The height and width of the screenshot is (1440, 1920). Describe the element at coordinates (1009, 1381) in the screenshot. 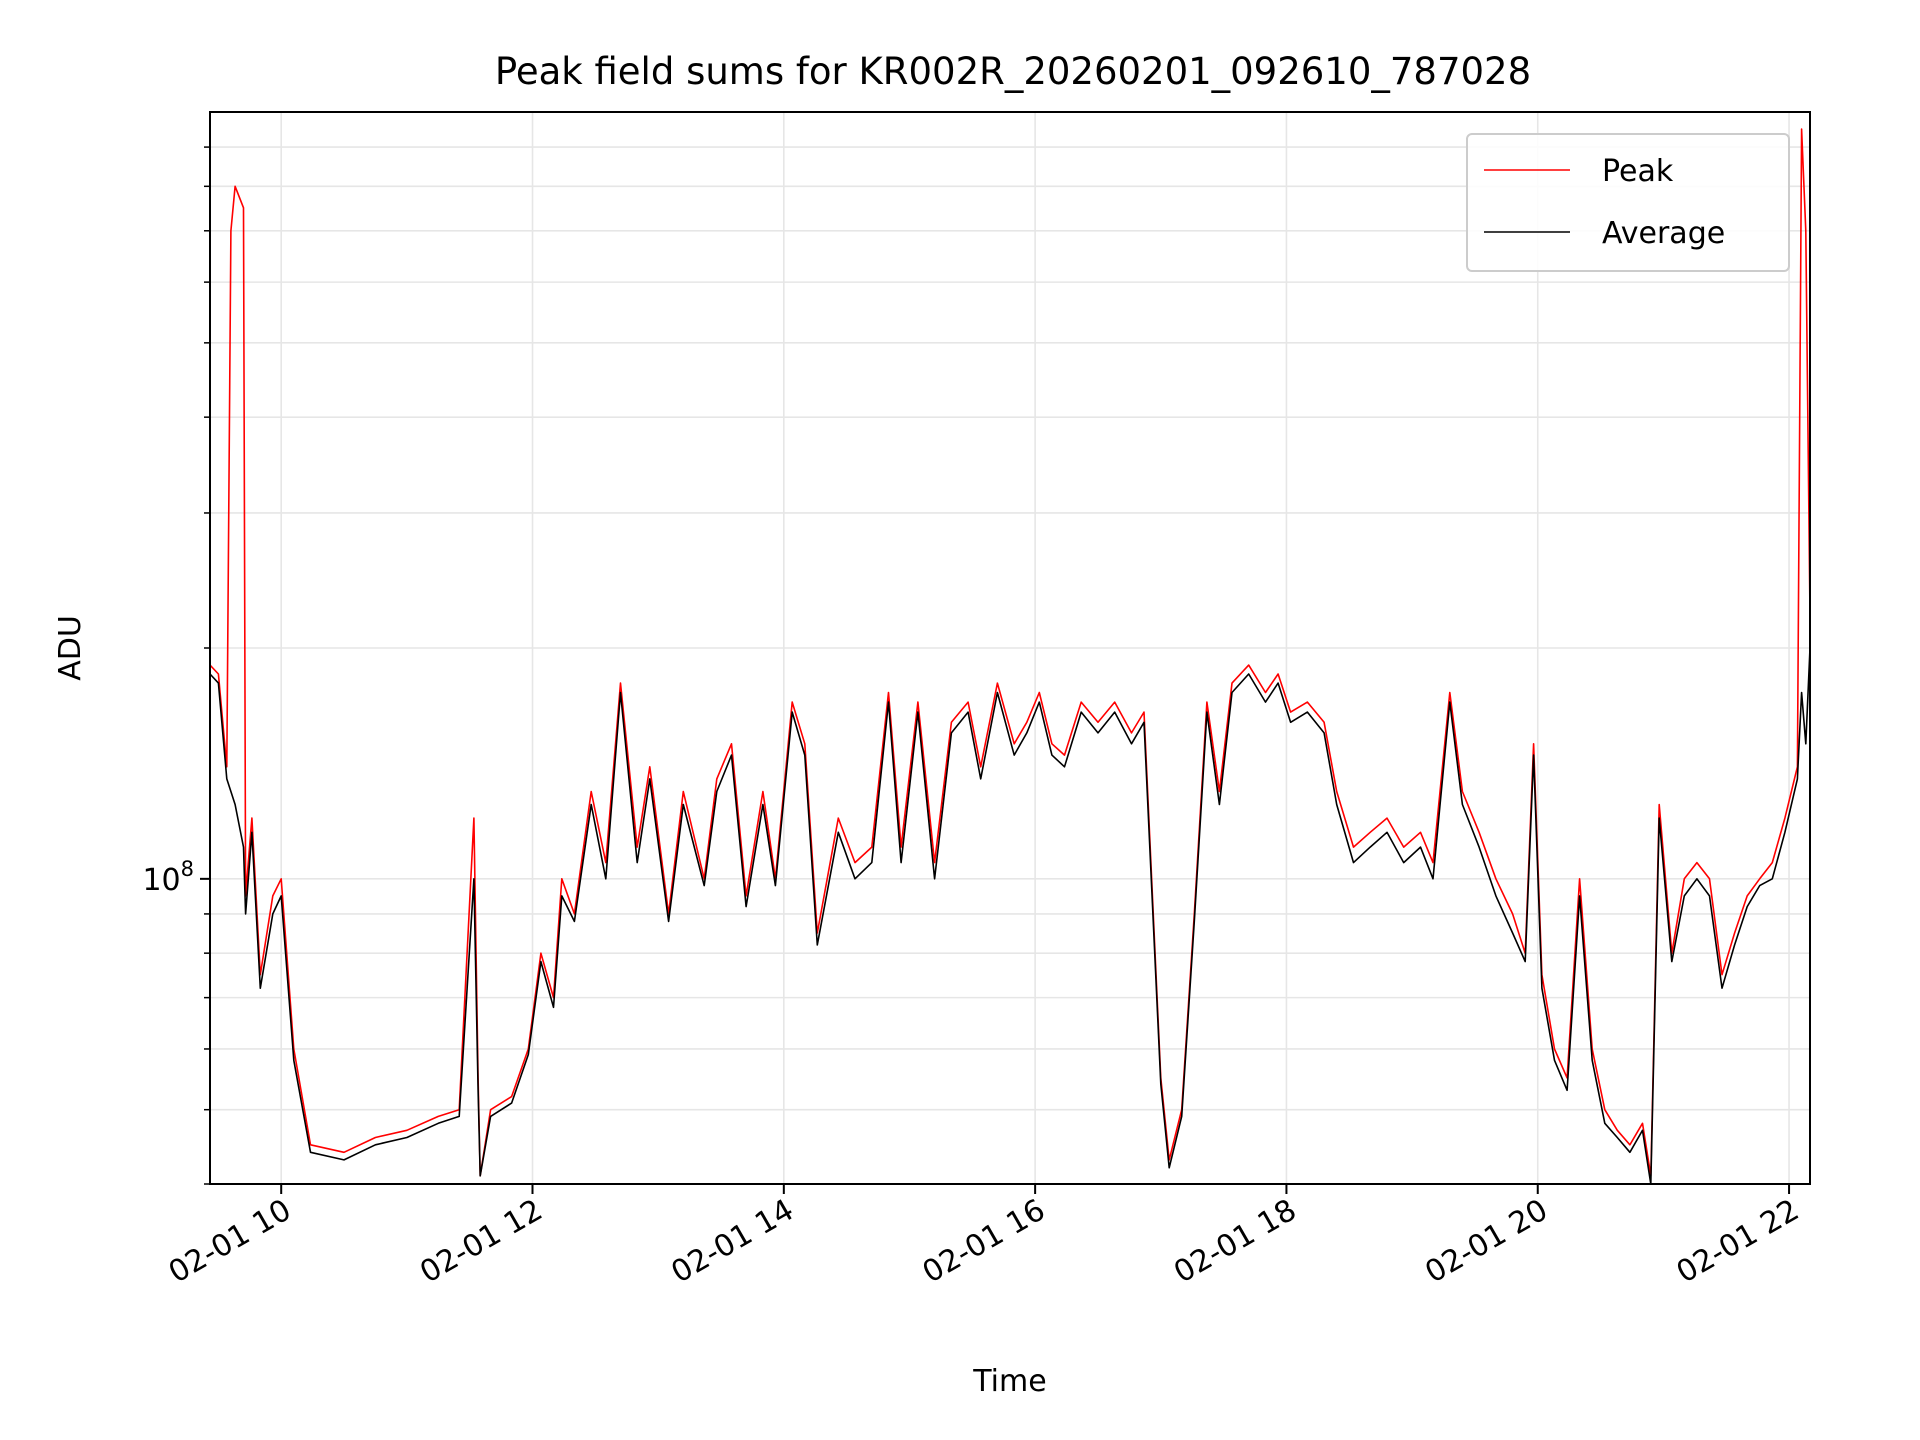

I see `x-axis-label: Time` at that location.